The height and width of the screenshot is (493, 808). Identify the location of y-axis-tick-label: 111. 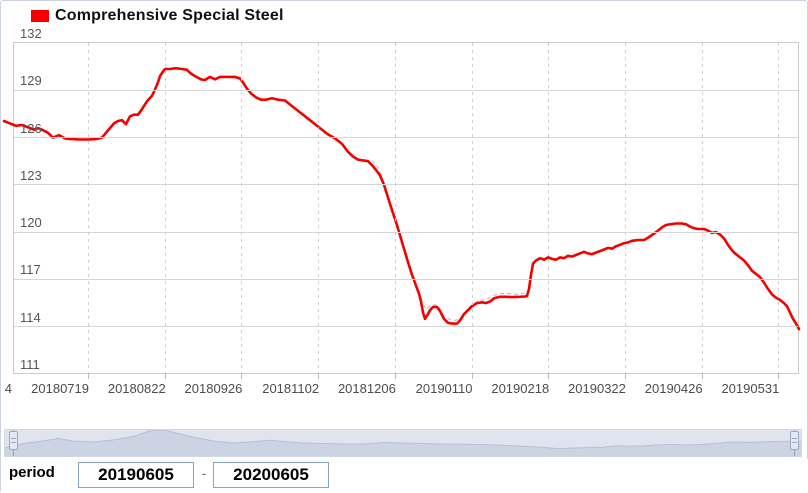
(30, 364).